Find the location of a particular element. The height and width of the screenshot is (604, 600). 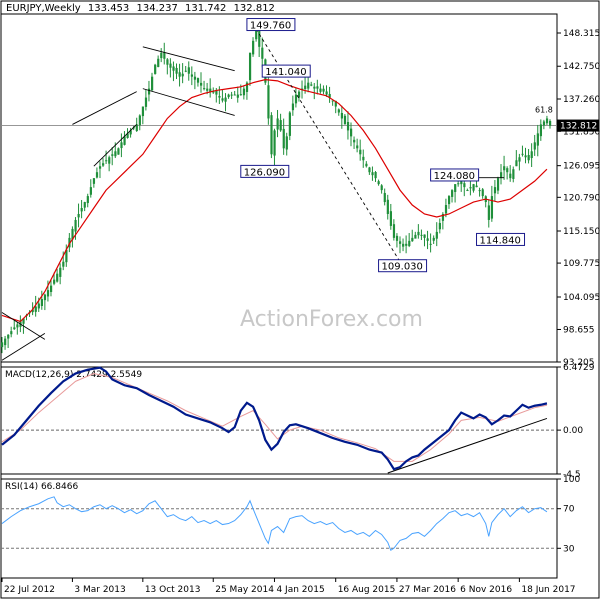

macd-y-tick-label: -4.5 is located at coordinates (572, 475).